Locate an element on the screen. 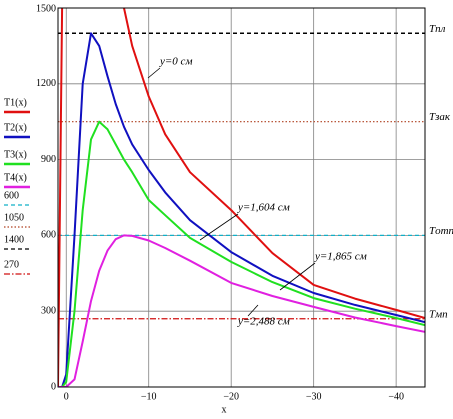 This screenshot has height=419, width=453. legend-label: 1050 is located at coordinates (14, 217).